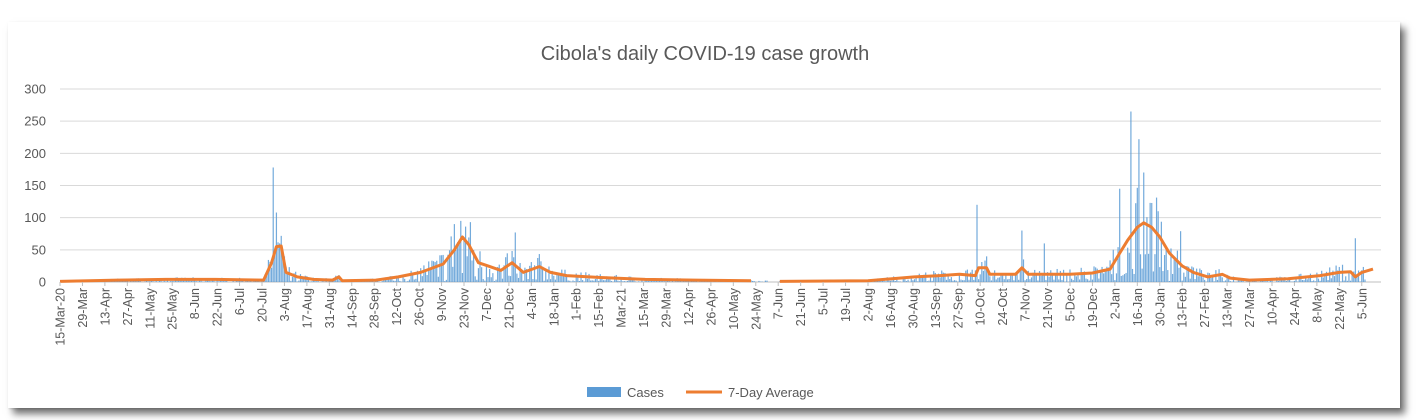 The width and height of the screenshot is (1417, 420). Describe the element at coordinates (35, 186) in the screenshot. I see `y-axis: 0 50 100 150 200 250 300` at that location.